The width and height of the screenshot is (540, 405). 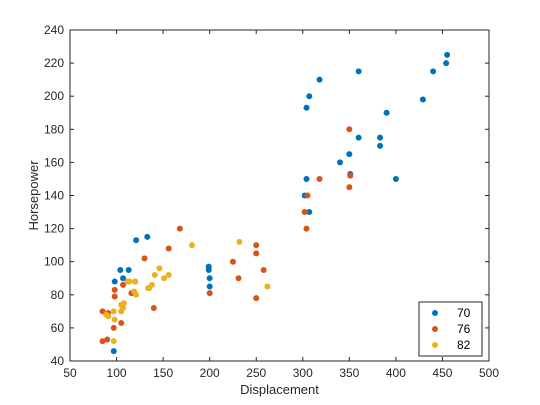 What do you see at coordinates (54, 96) in the screenshot?
I see `y-tick-label: 200` at bounding box center [54, 96].